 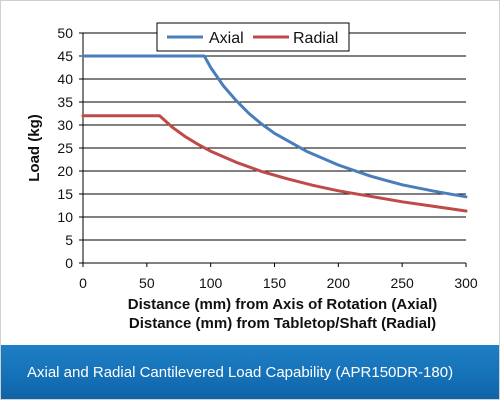 I want to click on y-tick-label: 5, so click(x=69, y=240).